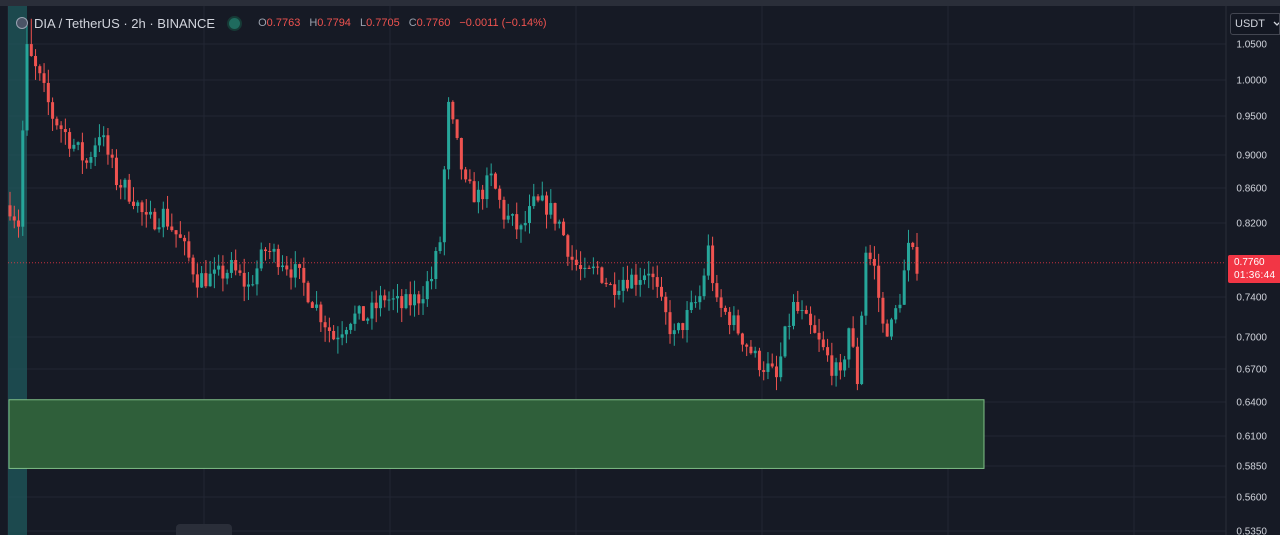  I want to click on change-value: −0.0011 (−0.14%), so click(503, 23).